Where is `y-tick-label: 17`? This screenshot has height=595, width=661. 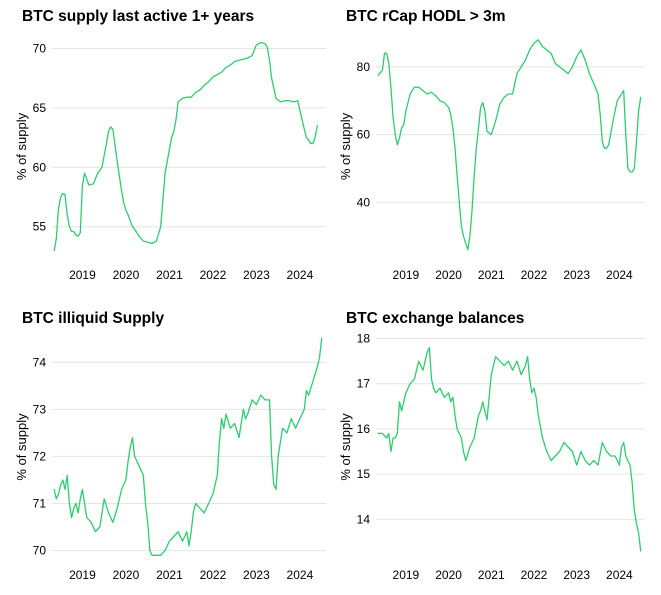
y-tick-label: 17 is located at coordinates (364, 384).